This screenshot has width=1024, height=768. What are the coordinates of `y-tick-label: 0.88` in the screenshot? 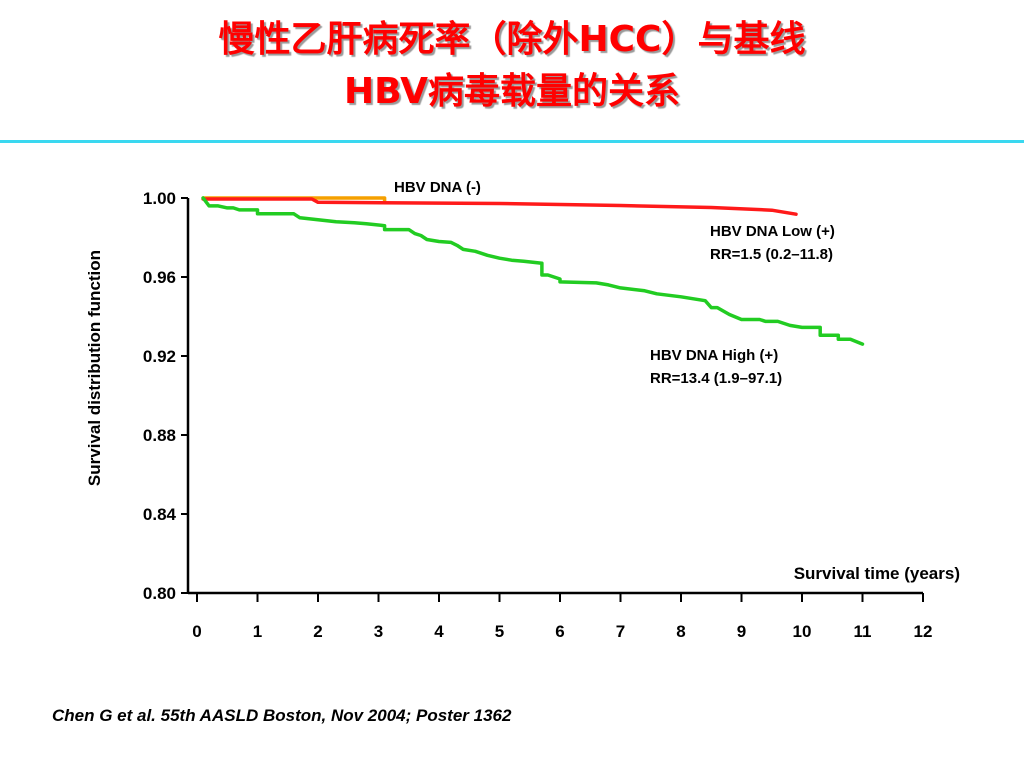 It's located at (159, 435).